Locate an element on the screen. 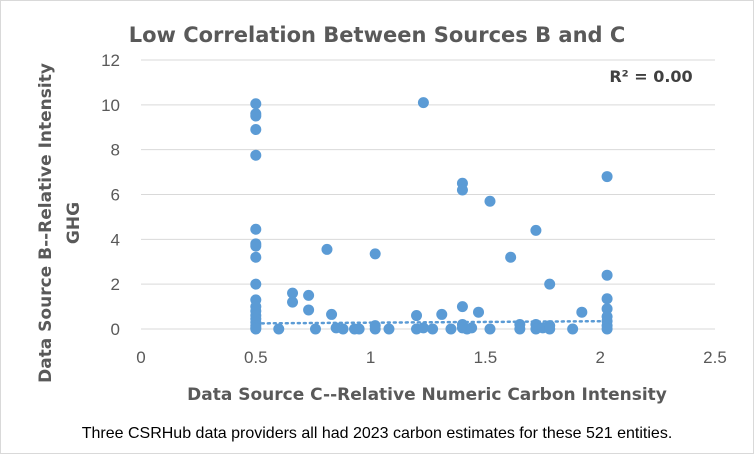 This screenshot has height=454, width=754. chart-title: Low Correlation Between Sources B and C is located at coordinates (377, 35).